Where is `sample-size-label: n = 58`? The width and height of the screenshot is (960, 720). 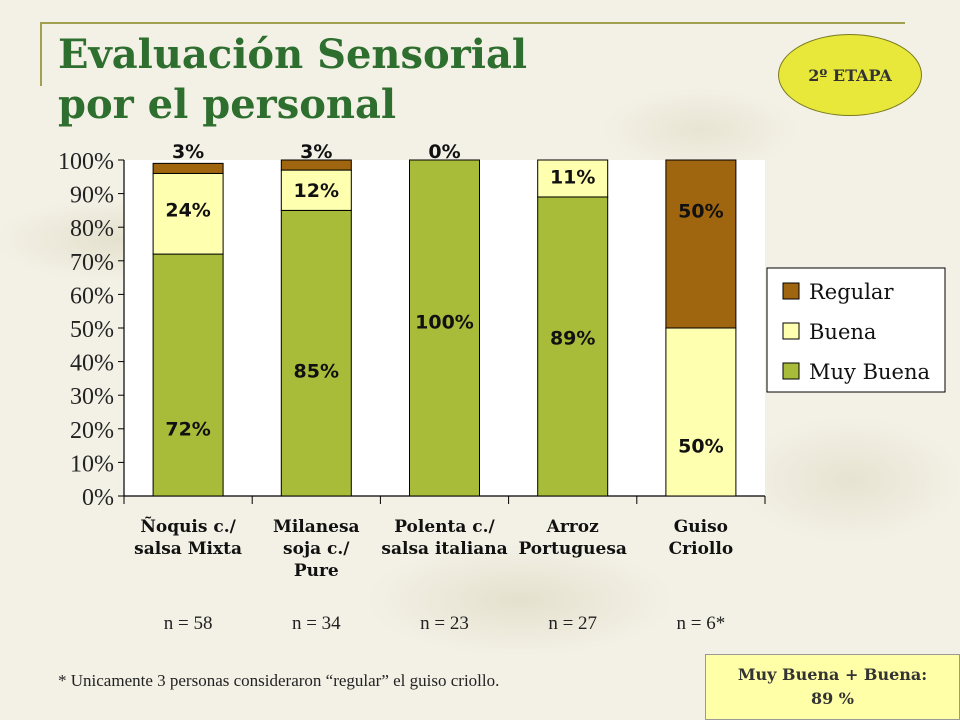 sample-size-label: n = 58 is located at coordinates (188, 623).